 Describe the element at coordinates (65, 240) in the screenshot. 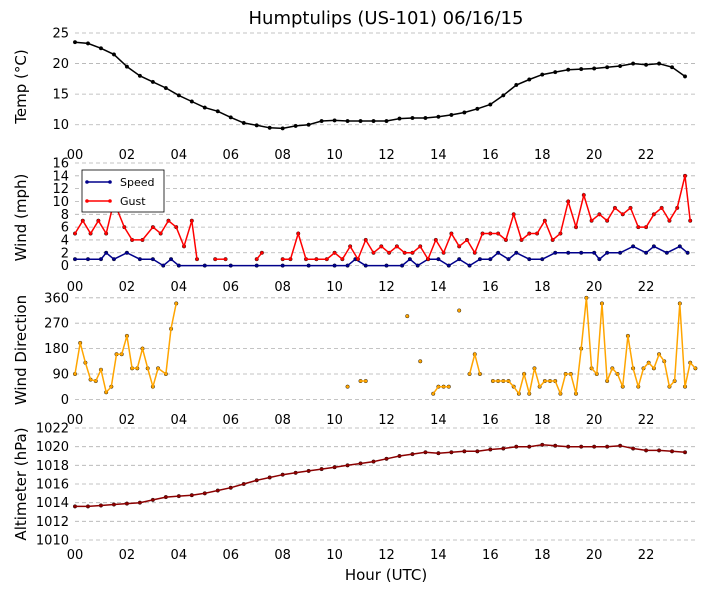

I see `y-tick-label: 4` at that location.